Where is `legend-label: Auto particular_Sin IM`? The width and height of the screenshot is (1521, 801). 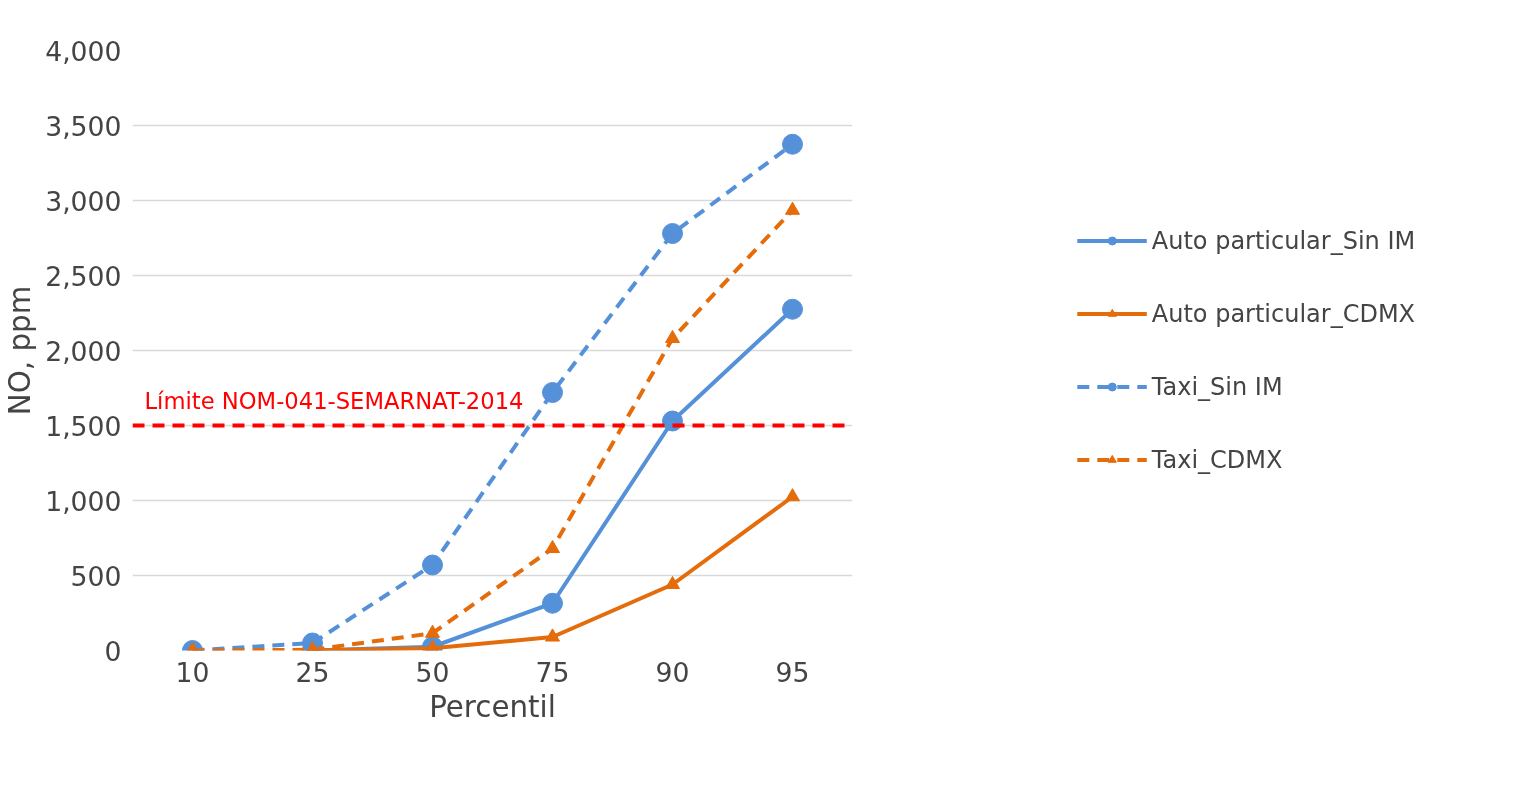
legend-label: Auto particular_Sin IM is located at coordinates (1283, 240).